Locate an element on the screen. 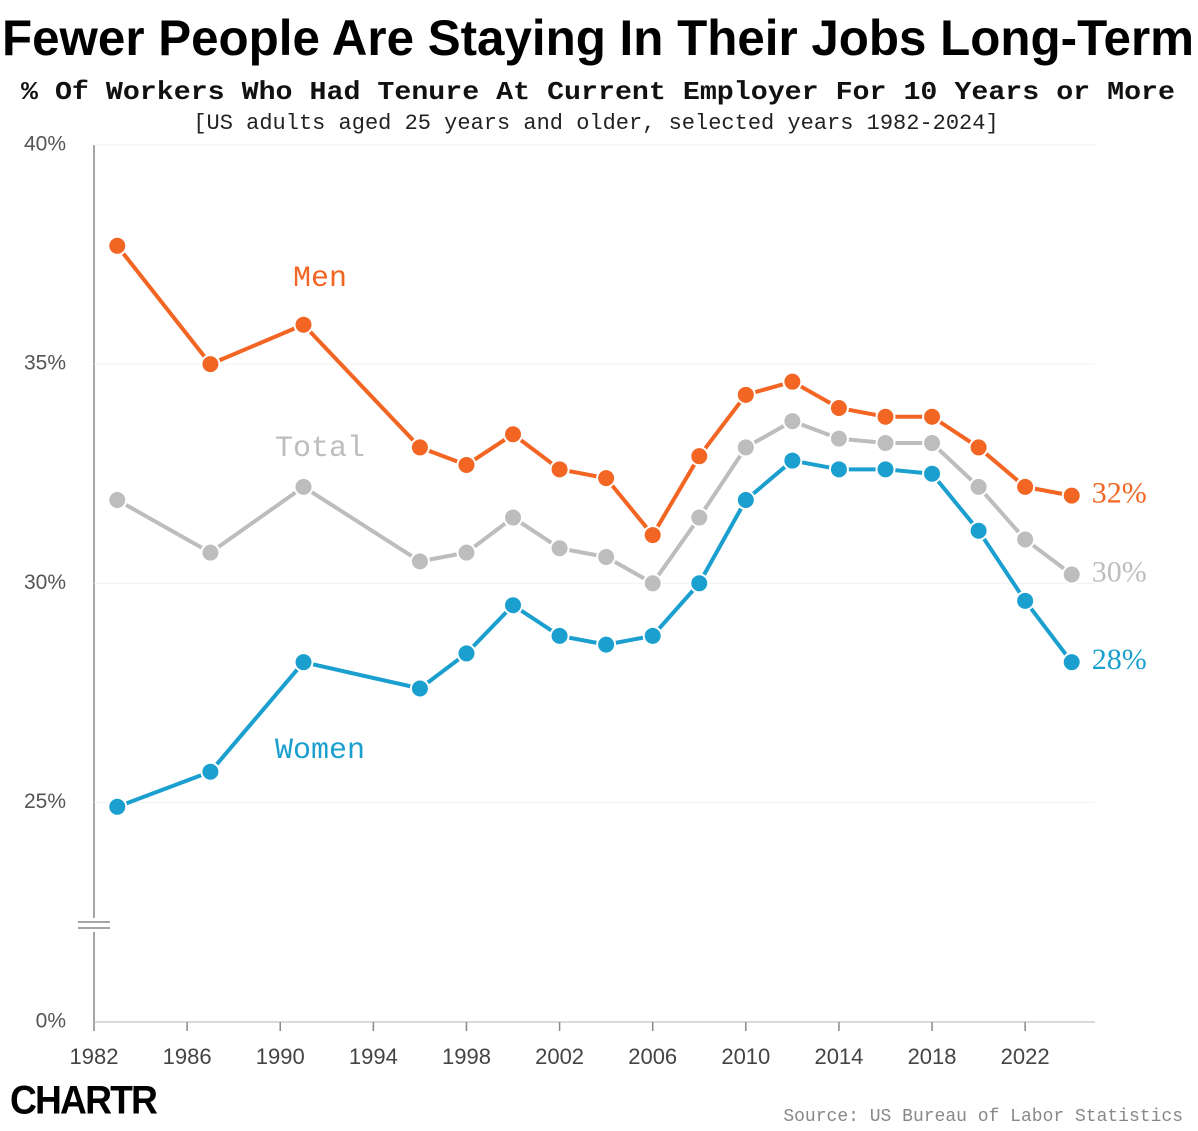 Image resolution: width=1198 pixels, height=1131 pixels. series-label: Women is located at coordinates (320, 751).